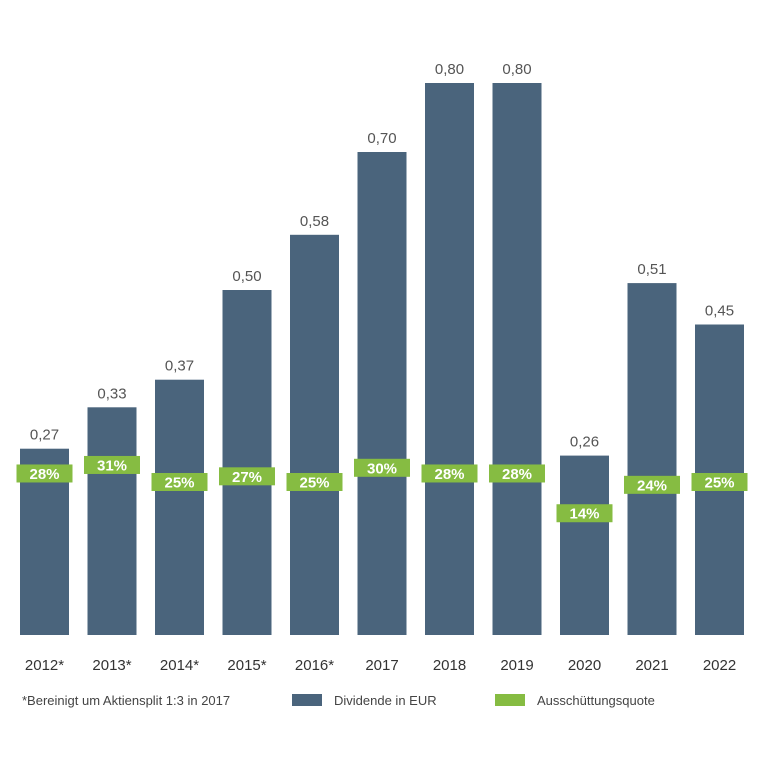 The width and height of the screenshot is (768, 768). What do you see at coordinates (126, 700) in the screenshot?
I see `split-footnote: *Bereinigt um Aktiensplit 1:3 in 2017` at bounding box center [126, 700].